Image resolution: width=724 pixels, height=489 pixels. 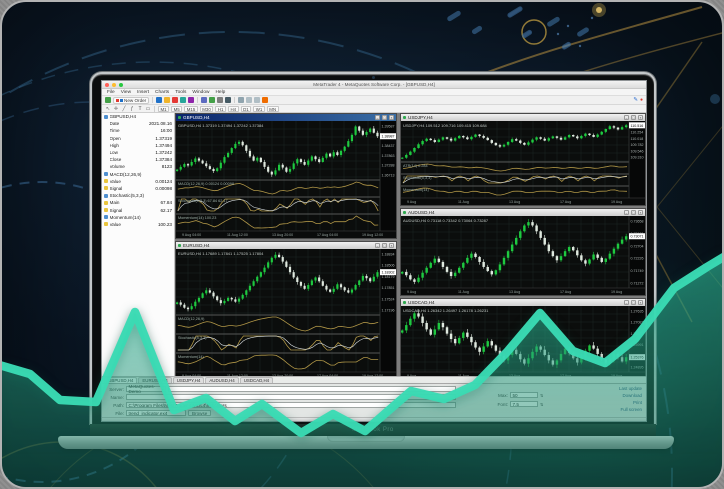 I want to click on data-window-row: Open 1.37319, so click(x=138, y=138).